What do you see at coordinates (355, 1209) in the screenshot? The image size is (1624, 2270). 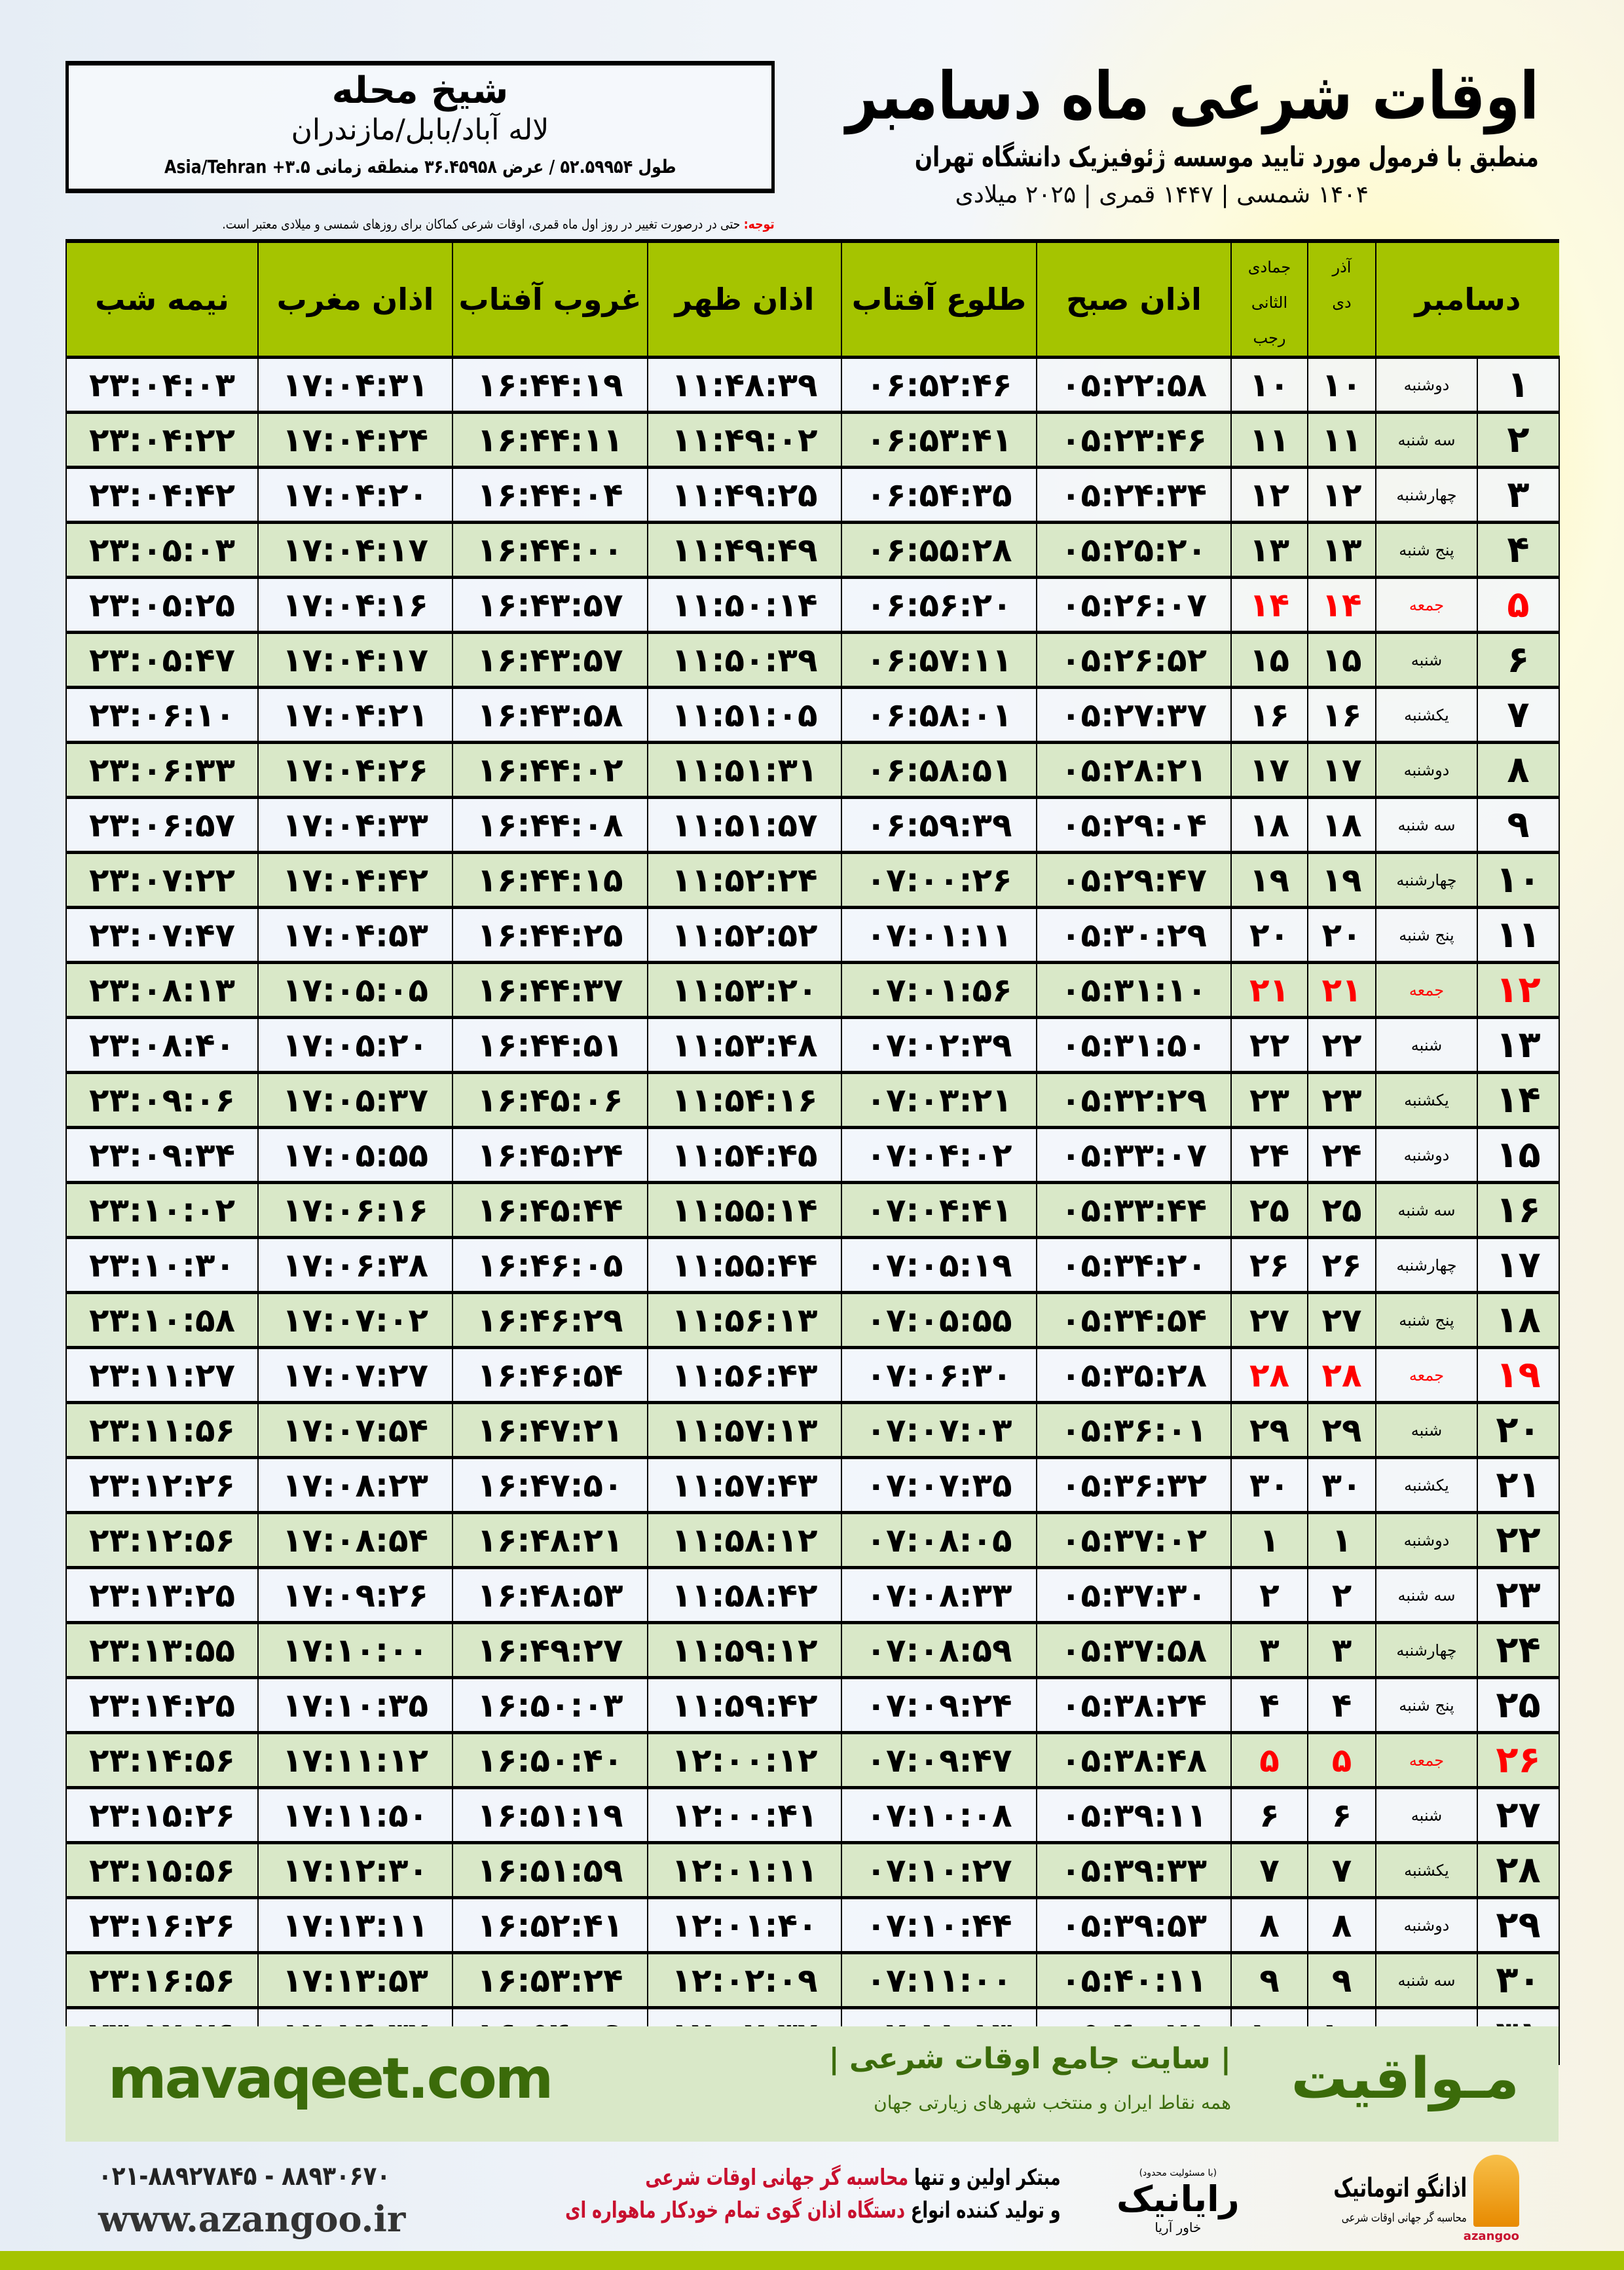 I see `cell-maghrib: ۱۷:۰۶:۱۶` at bounding box center [355, 1209].